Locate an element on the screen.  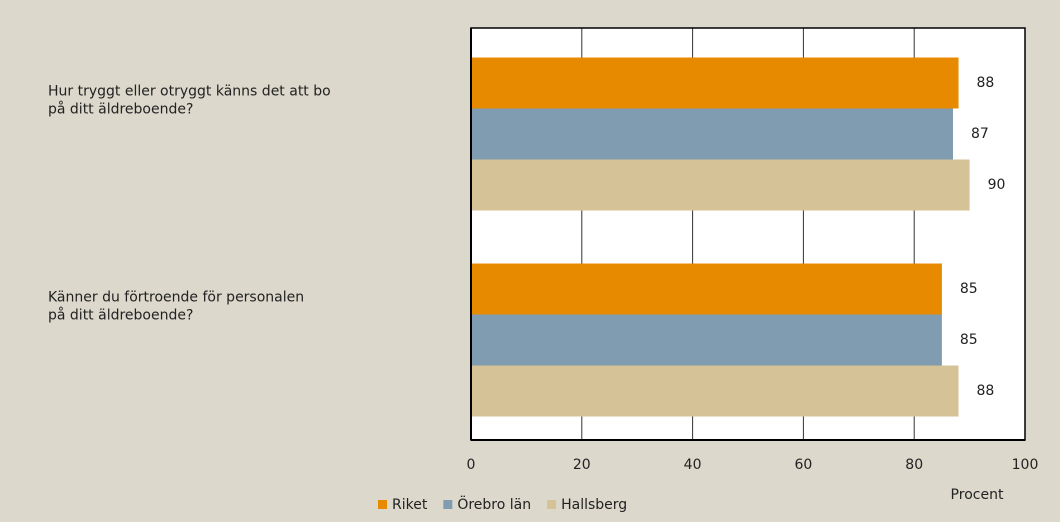
x-tick-label: 100 is located at coordinates (1025, 465).